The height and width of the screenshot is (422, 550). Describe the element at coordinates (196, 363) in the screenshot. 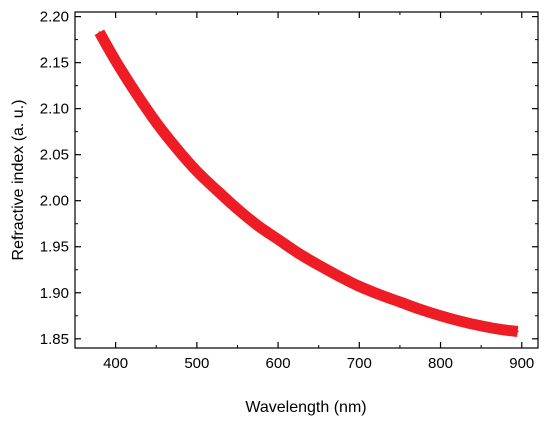

I see `x-tick-label: 500` at that location.